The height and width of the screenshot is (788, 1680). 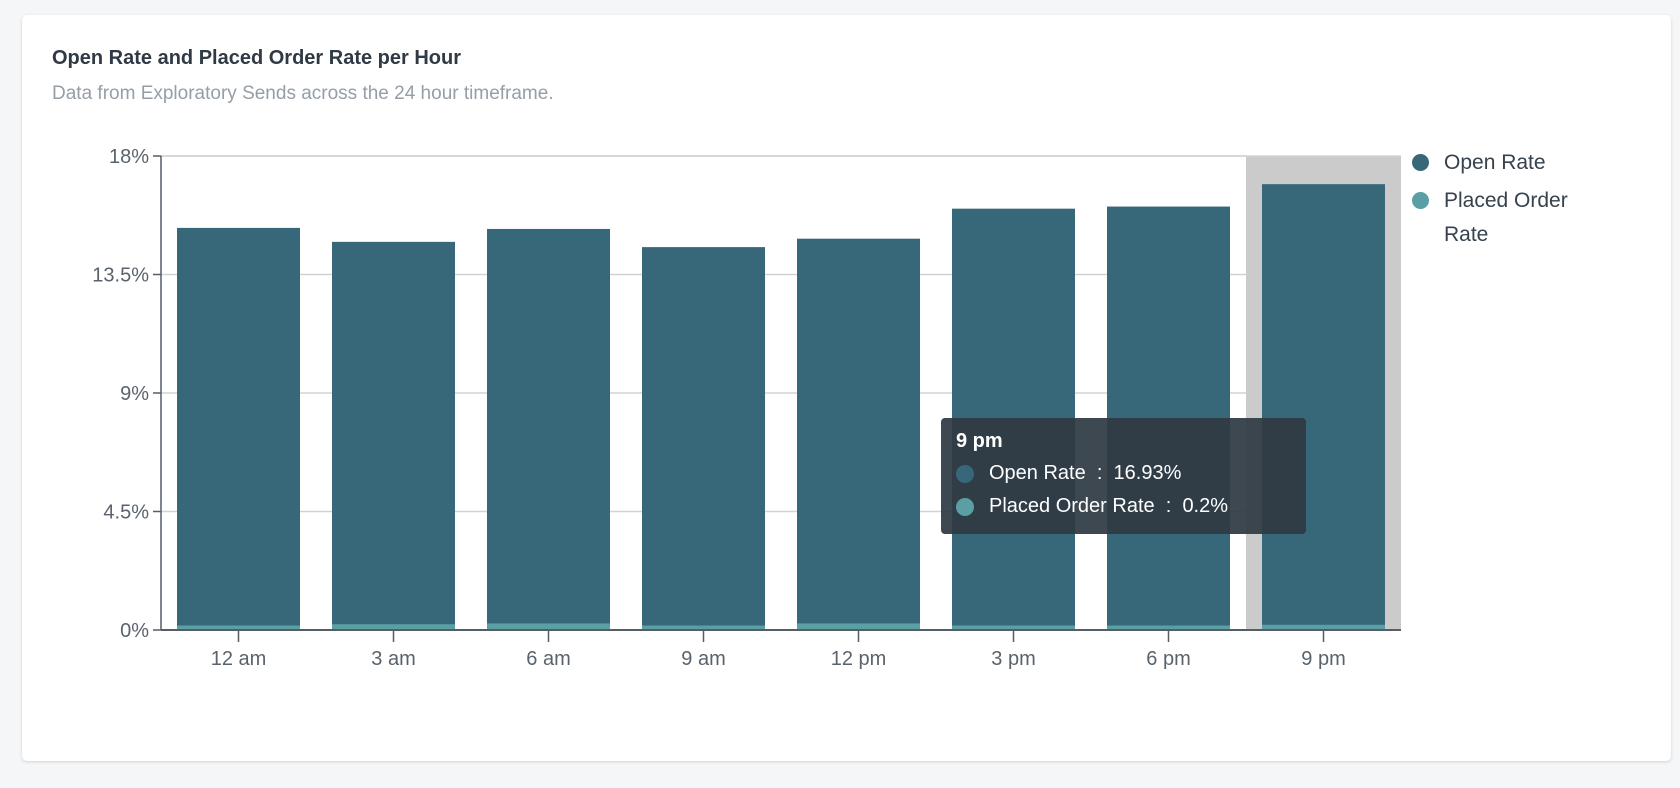 What do you see at coordinates (1013, 659) in the screenshot?
I see `x-tick-label: 3 pm` at bounding box center [1013, 659].